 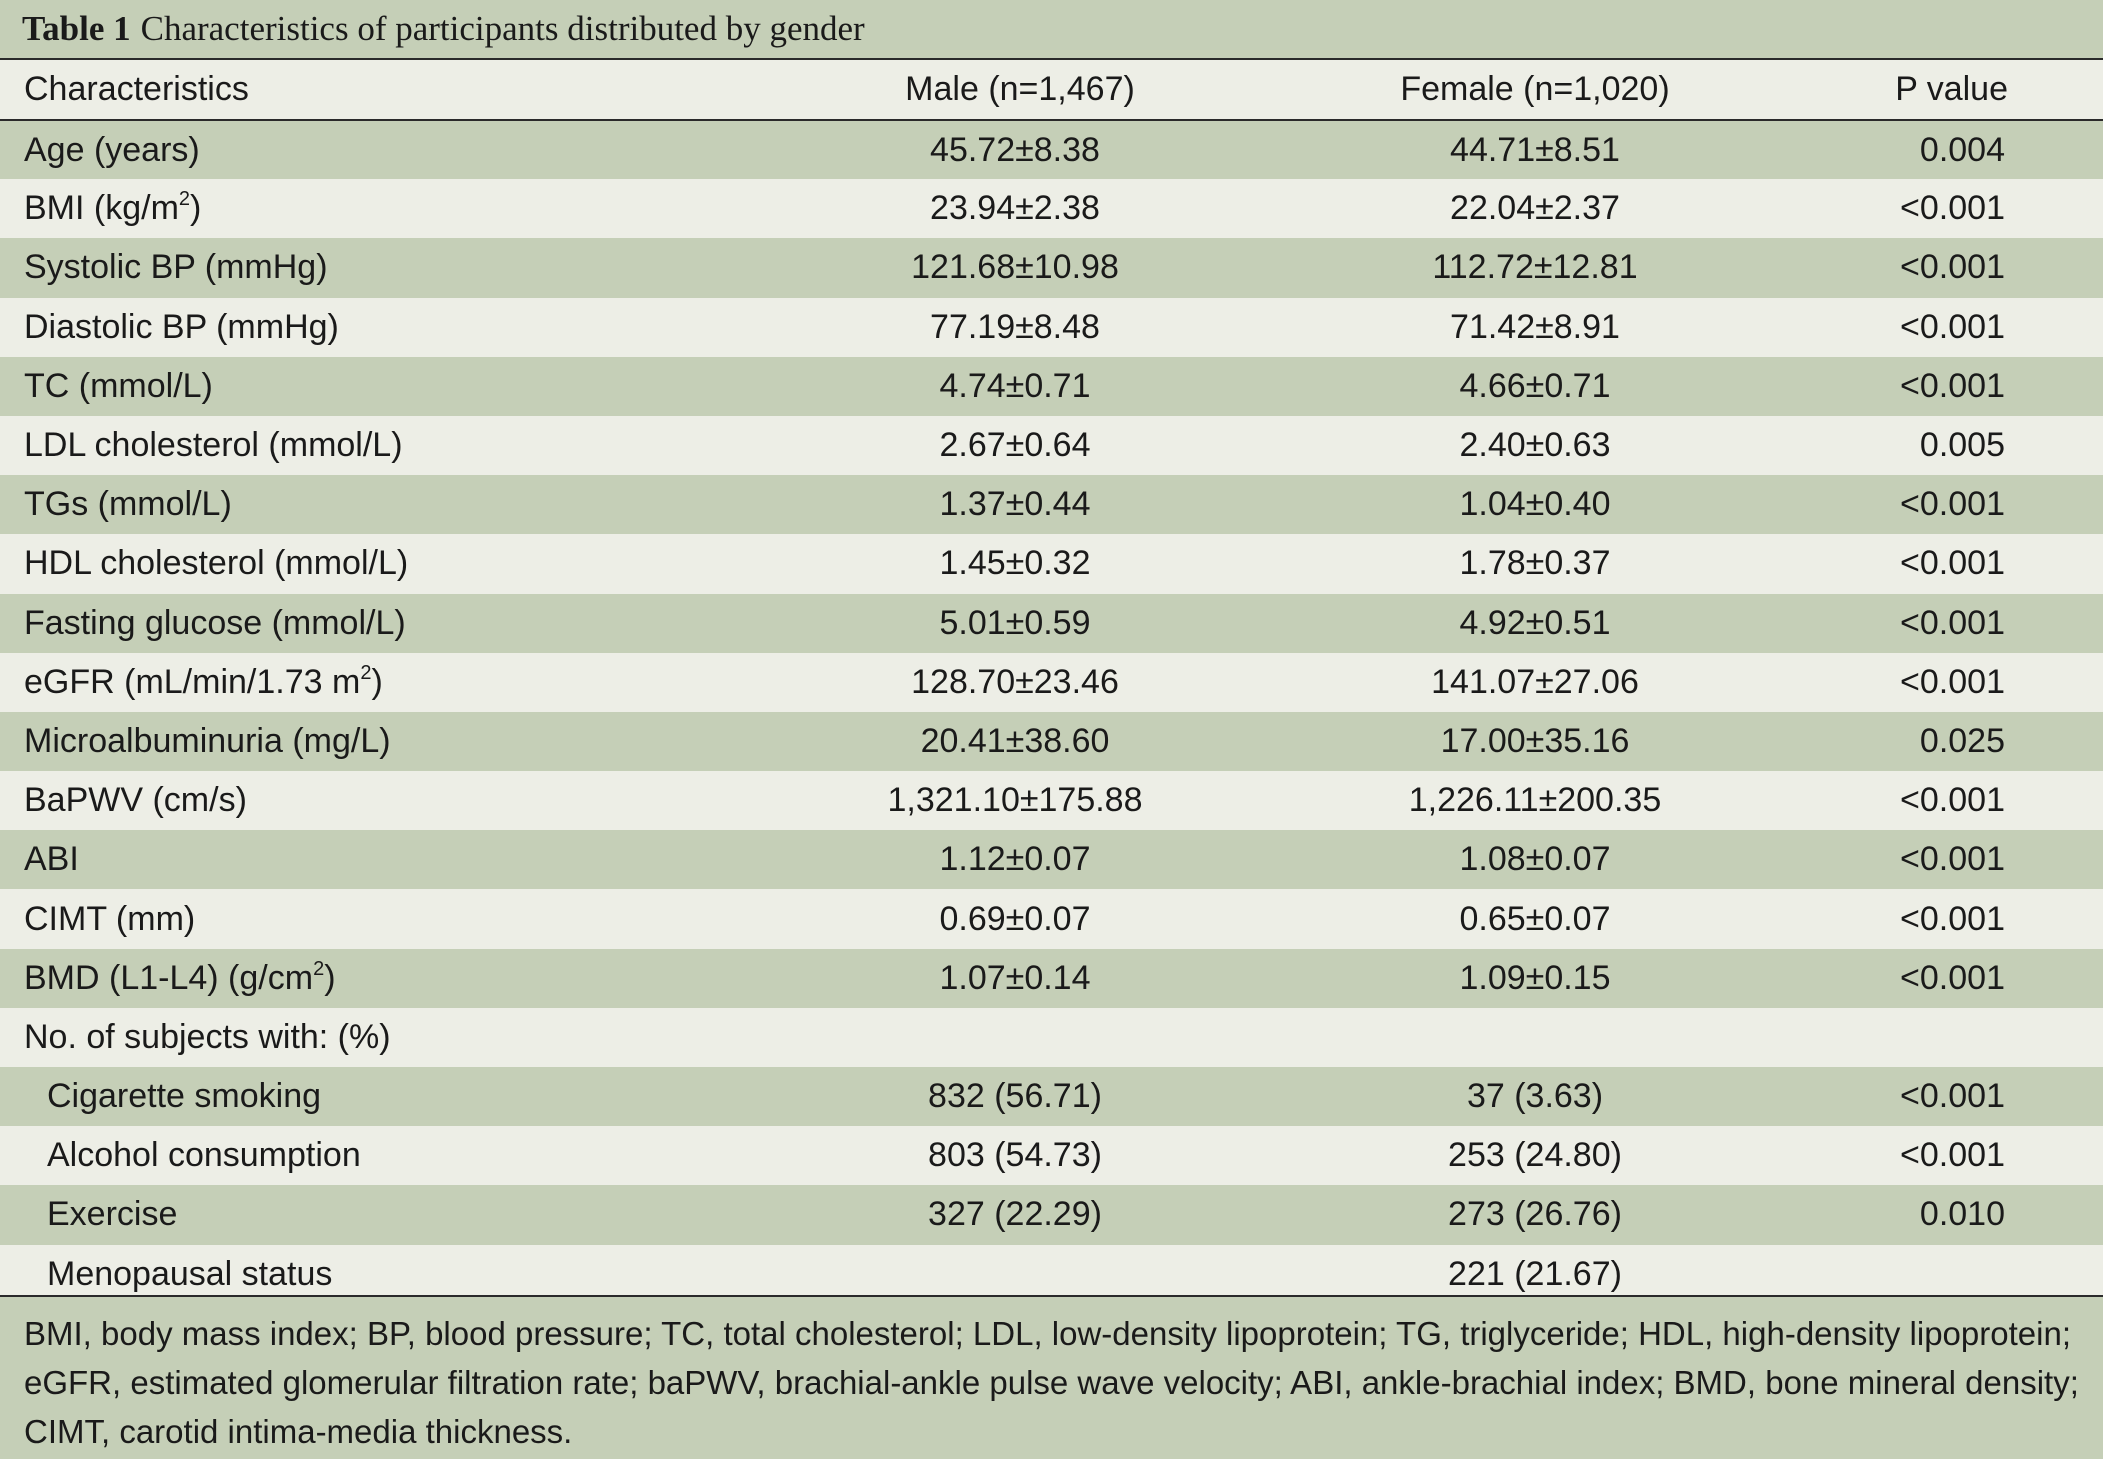 I want to click on row-characteristic: TC (mmol/L), so click(x=380, y=386).